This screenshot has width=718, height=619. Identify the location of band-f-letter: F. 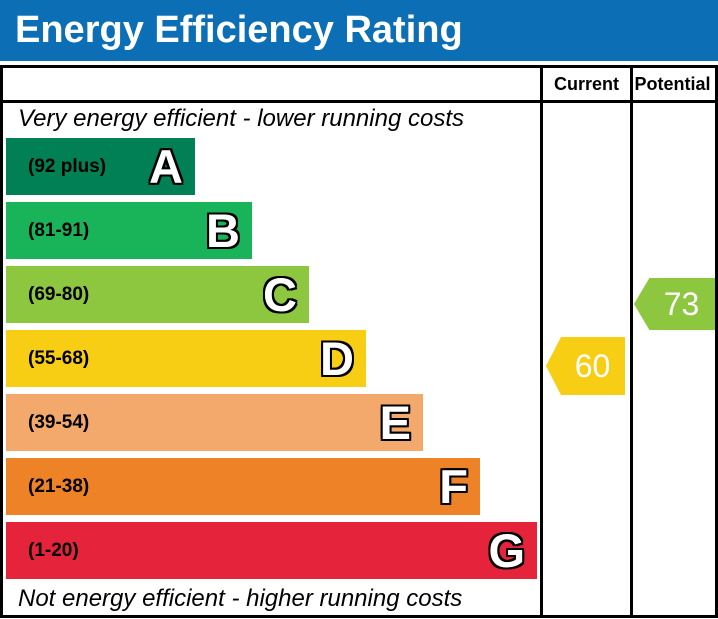
(453, 486).